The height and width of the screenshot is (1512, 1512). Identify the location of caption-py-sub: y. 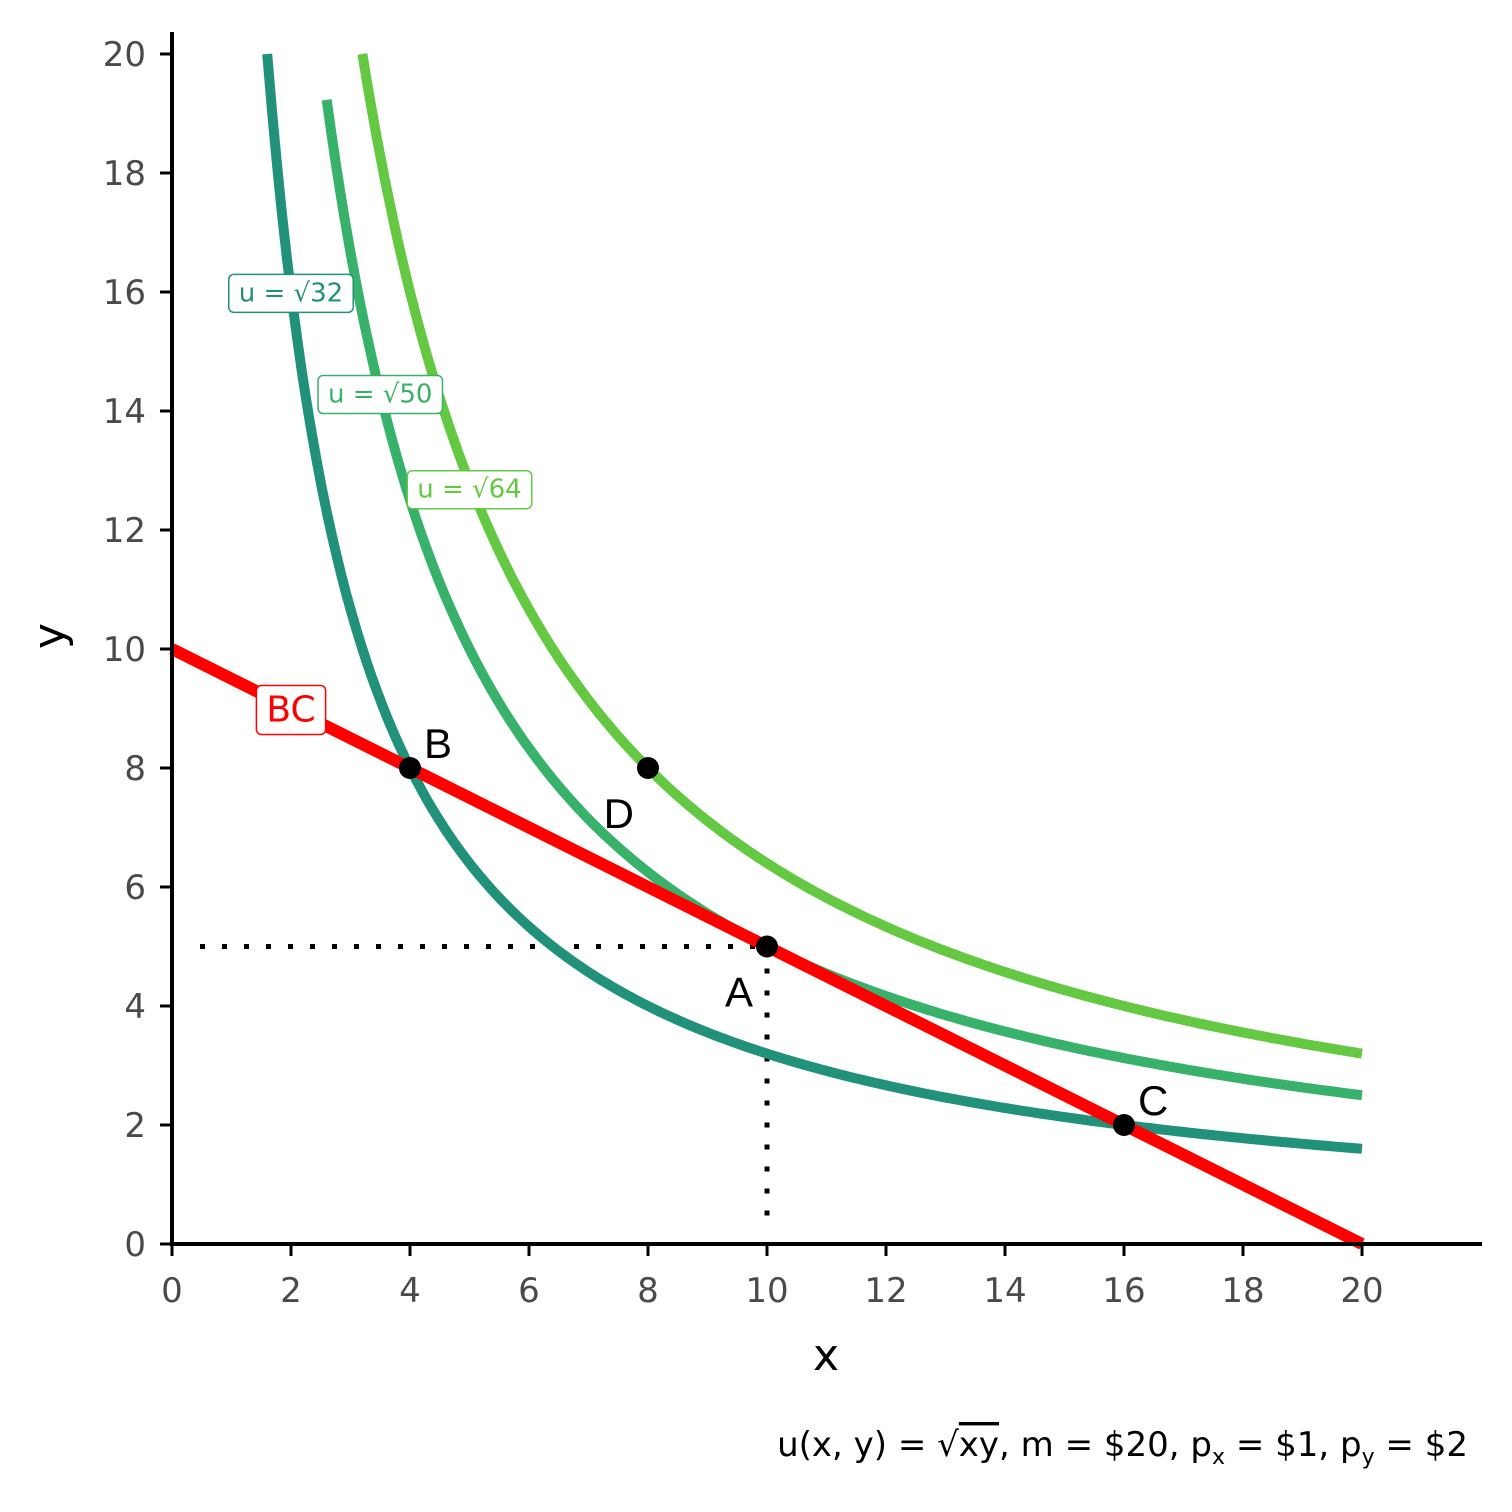
(1368, 1457).